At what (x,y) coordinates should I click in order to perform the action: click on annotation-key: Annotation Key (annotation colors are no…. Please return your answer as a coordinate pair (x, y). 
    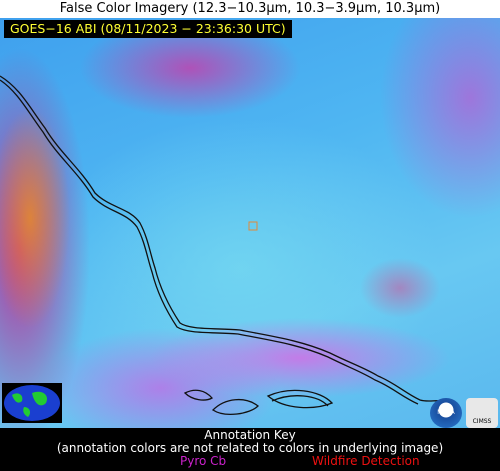
    Looking at the image, I should click on (250, 449).